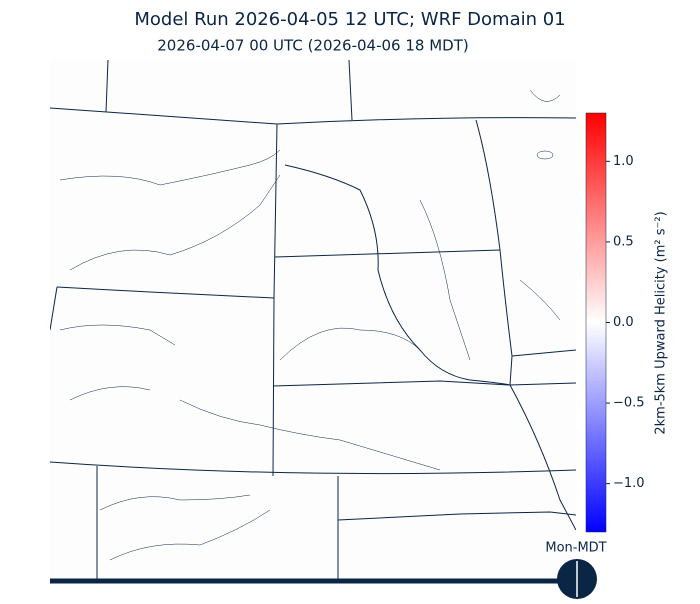 This screenshot has width=700, height=604. What do you see at coordinates (629, 483) in the screenshot?
I see `colorbar-tick-label: −1.0` at bounding box center [629, 483].